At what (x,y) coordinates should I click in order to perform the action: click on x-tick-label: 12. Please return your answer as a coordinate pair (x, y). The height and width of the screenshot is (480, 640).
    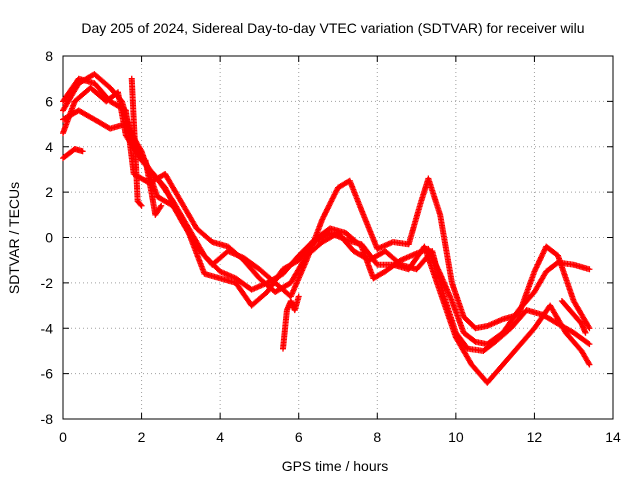
    Looking at the image, I should click on (535, 437).